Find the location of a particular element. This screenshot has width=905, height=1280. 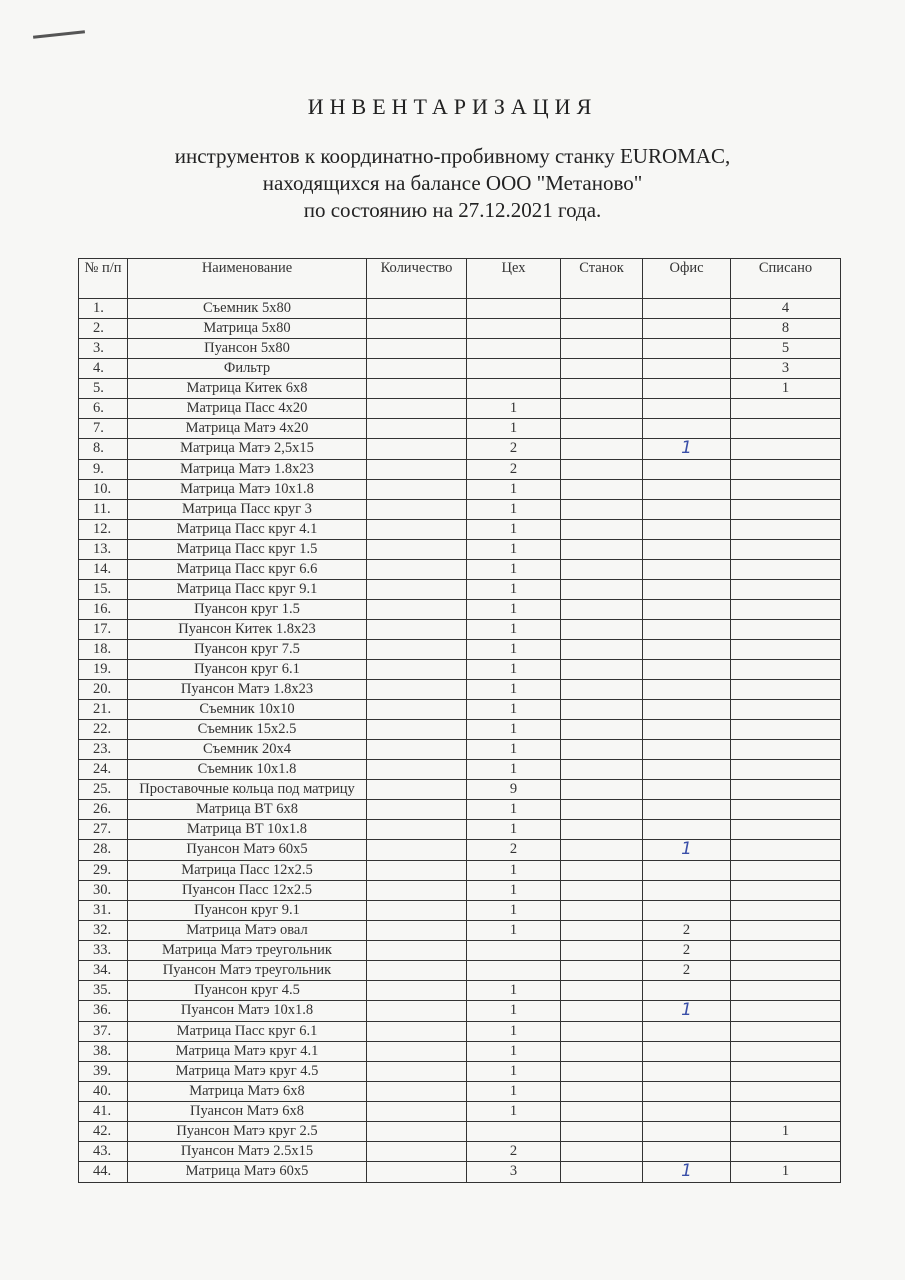

cell-number: 43. is located at coordinates (103, 1151).